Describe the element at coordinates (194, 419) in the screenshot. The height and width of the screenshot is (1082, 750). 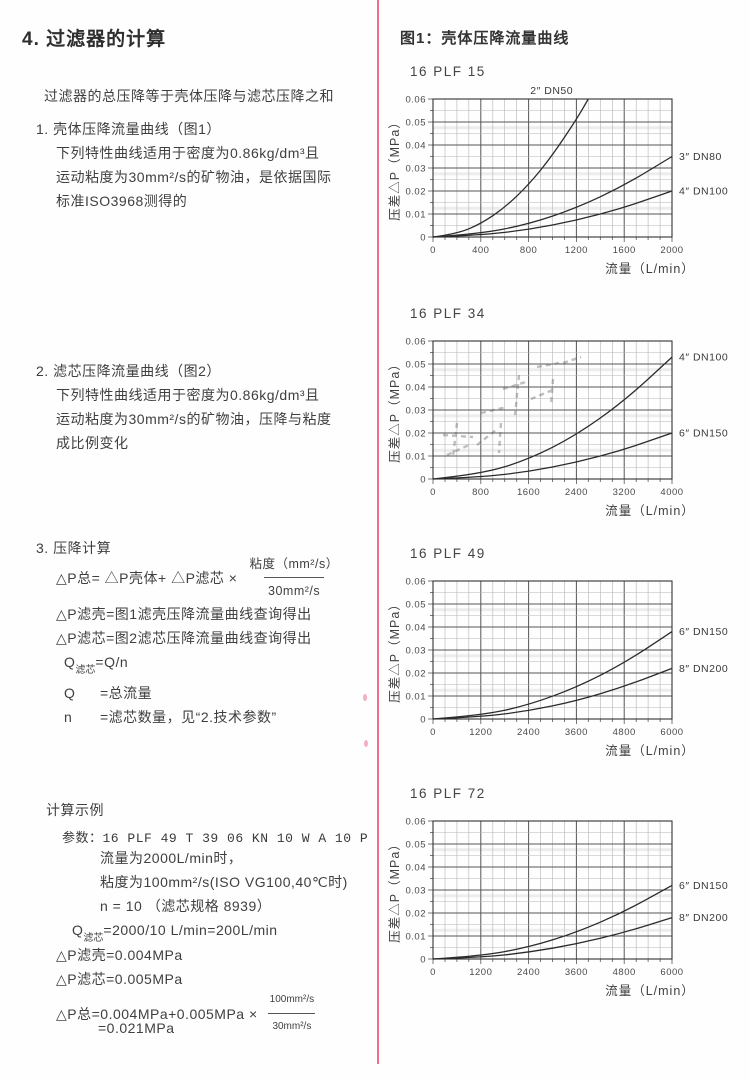
I see `body-line: 运动粘度为30mm²/s的矿物油，压降与粘度` at that location.